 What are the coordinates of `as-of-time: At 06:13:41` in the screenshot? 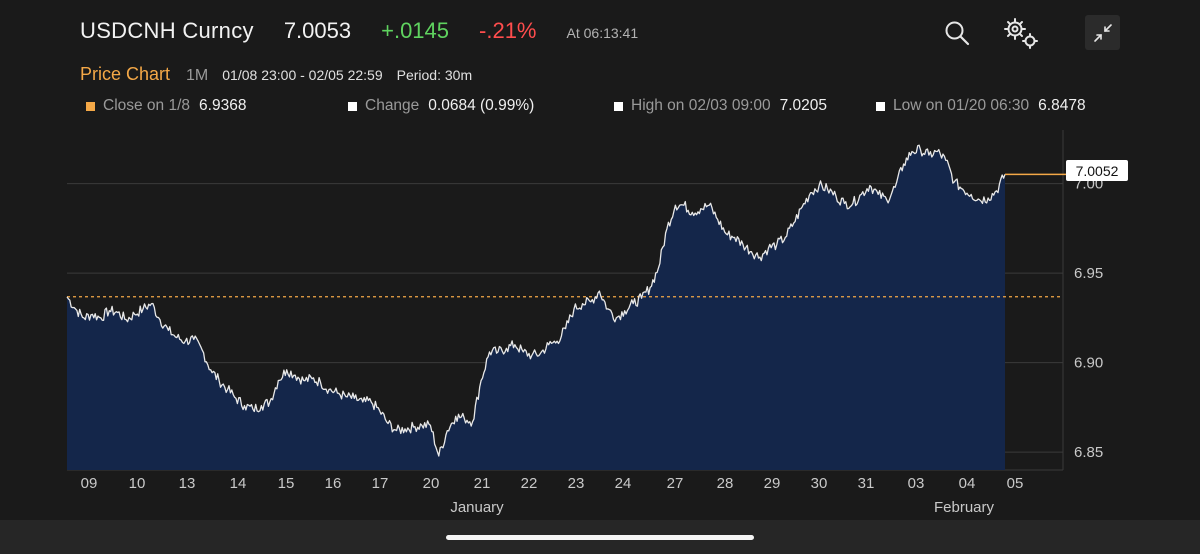 It's located at (602, 33).